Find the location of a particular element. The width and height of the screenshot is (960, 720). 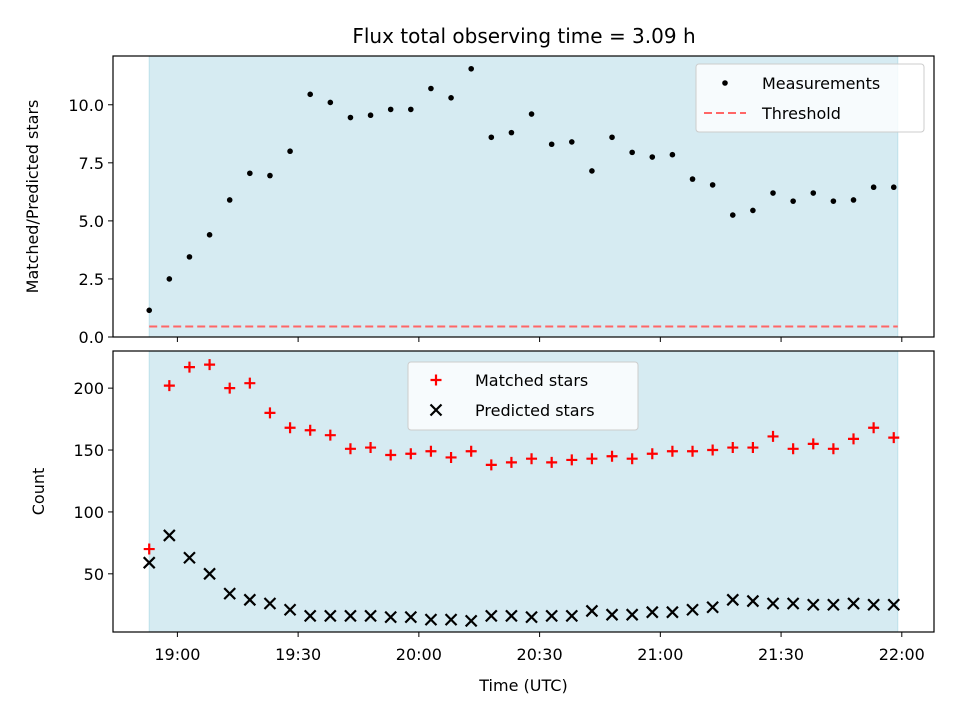

top-legend-box is located at coordinates (810, 98).